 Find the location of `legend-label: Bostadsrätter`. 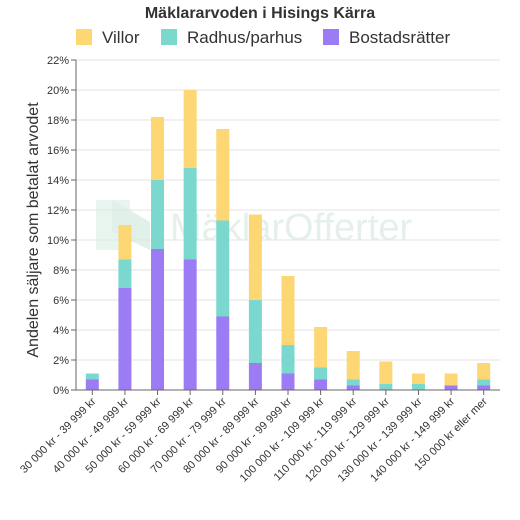

legend-label: Bostadsrätter is located at coordinates (399, 37).